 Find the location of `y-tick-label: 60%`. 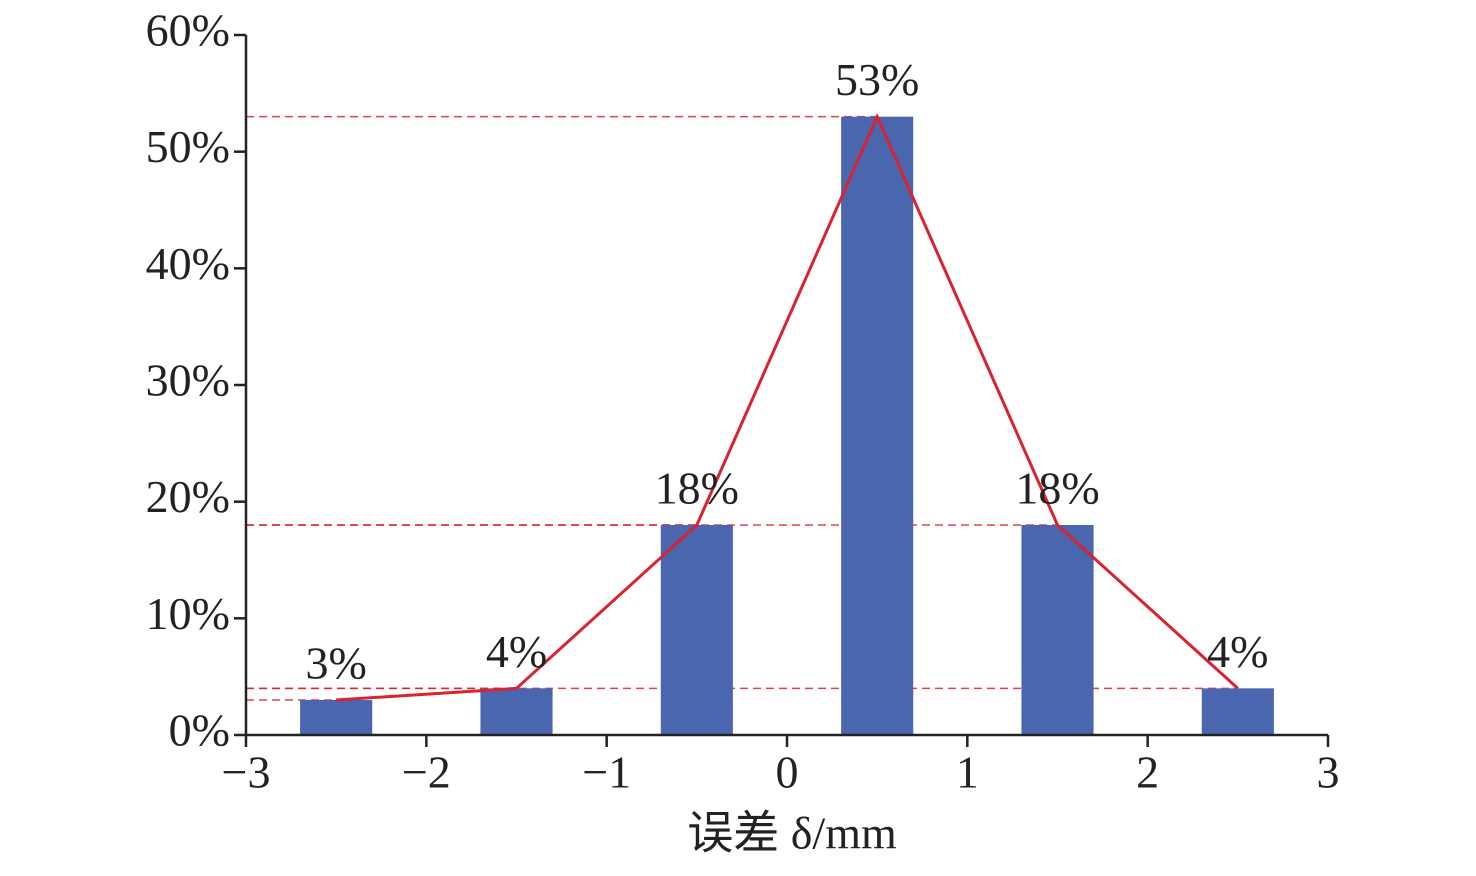

y-tick-label: 60% is located at coordinates (188, 30).